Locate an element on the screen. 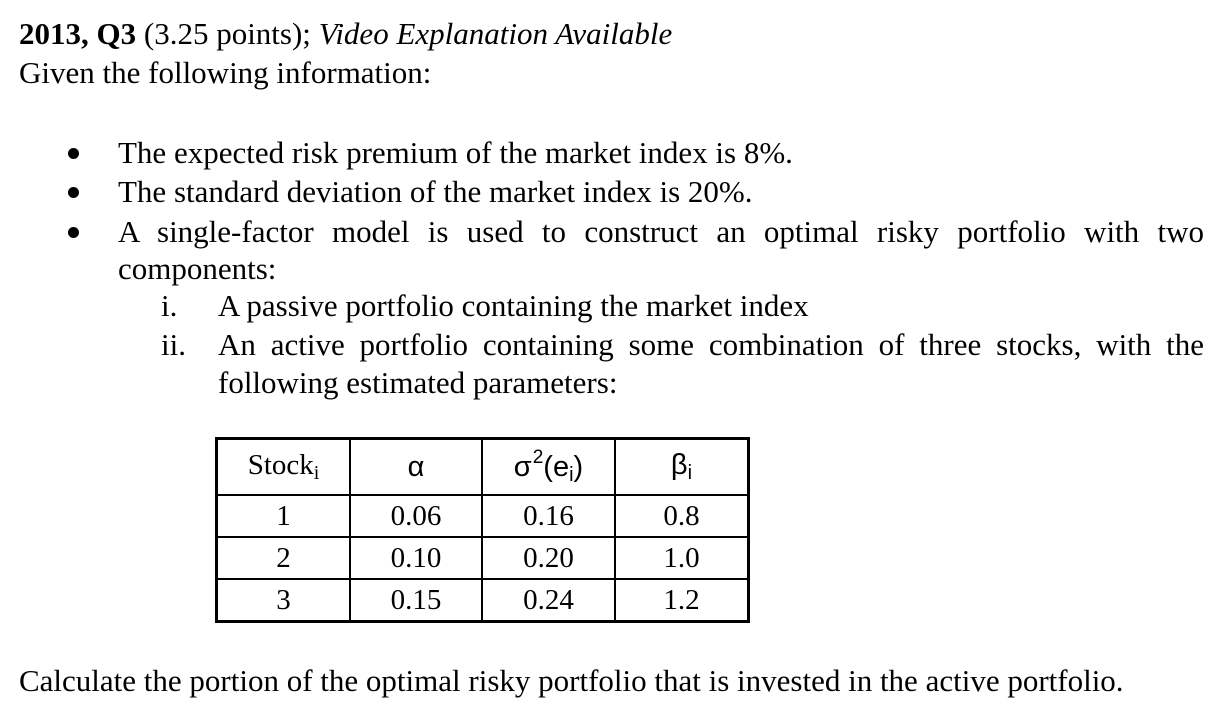 This screenshot has height=712, width=1220. table-row: 3 0.15 0.24 1.2 is located at coordinates (482, 600).